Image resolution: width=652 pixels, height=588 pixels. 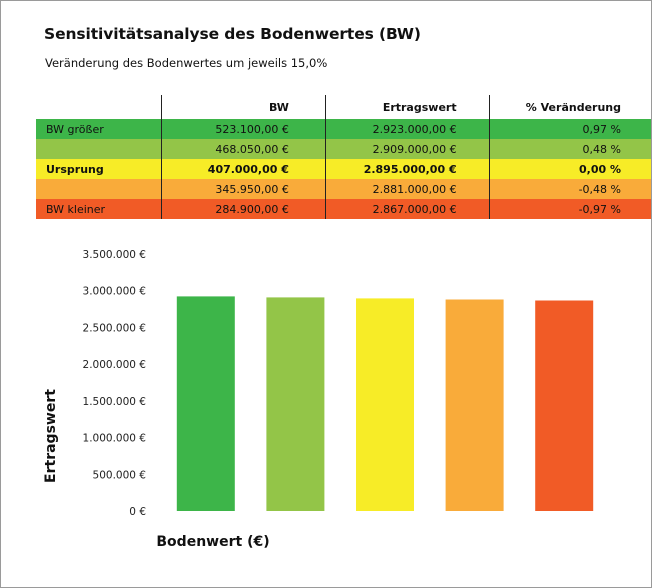 What do you see at coordinates (569, 149) in the screenshot?
I see `row-change-value: 0,48 %` at bounding box center [569, 149].